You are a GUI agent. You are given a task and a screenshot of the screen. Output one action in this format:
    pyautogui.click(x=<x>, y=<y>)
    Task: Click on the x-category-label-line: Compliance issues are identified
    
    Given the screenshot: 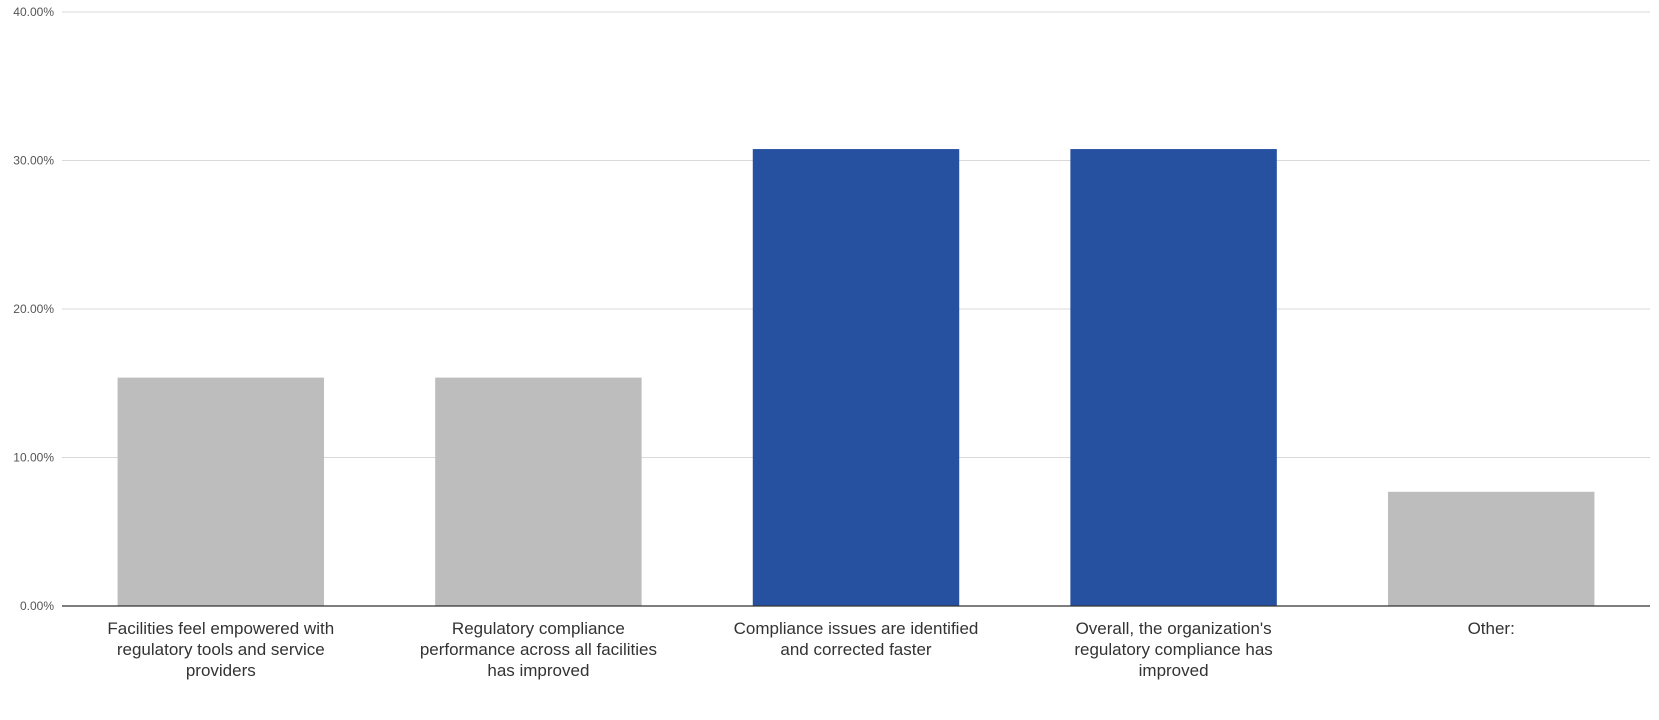 What is the action you would take?
    pyautogui.click(x=856, y=628)
    